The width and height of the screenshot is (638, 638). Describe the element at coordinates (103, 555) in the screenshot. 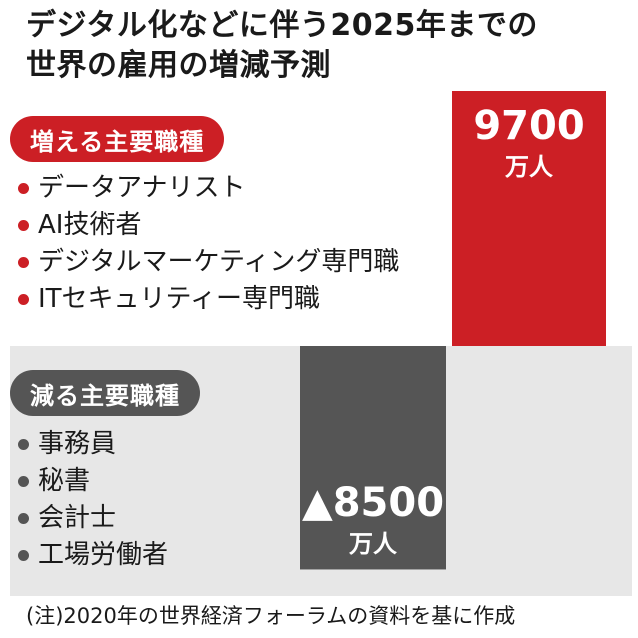

I see `decrease-job-label: 工場労働者` at that location.